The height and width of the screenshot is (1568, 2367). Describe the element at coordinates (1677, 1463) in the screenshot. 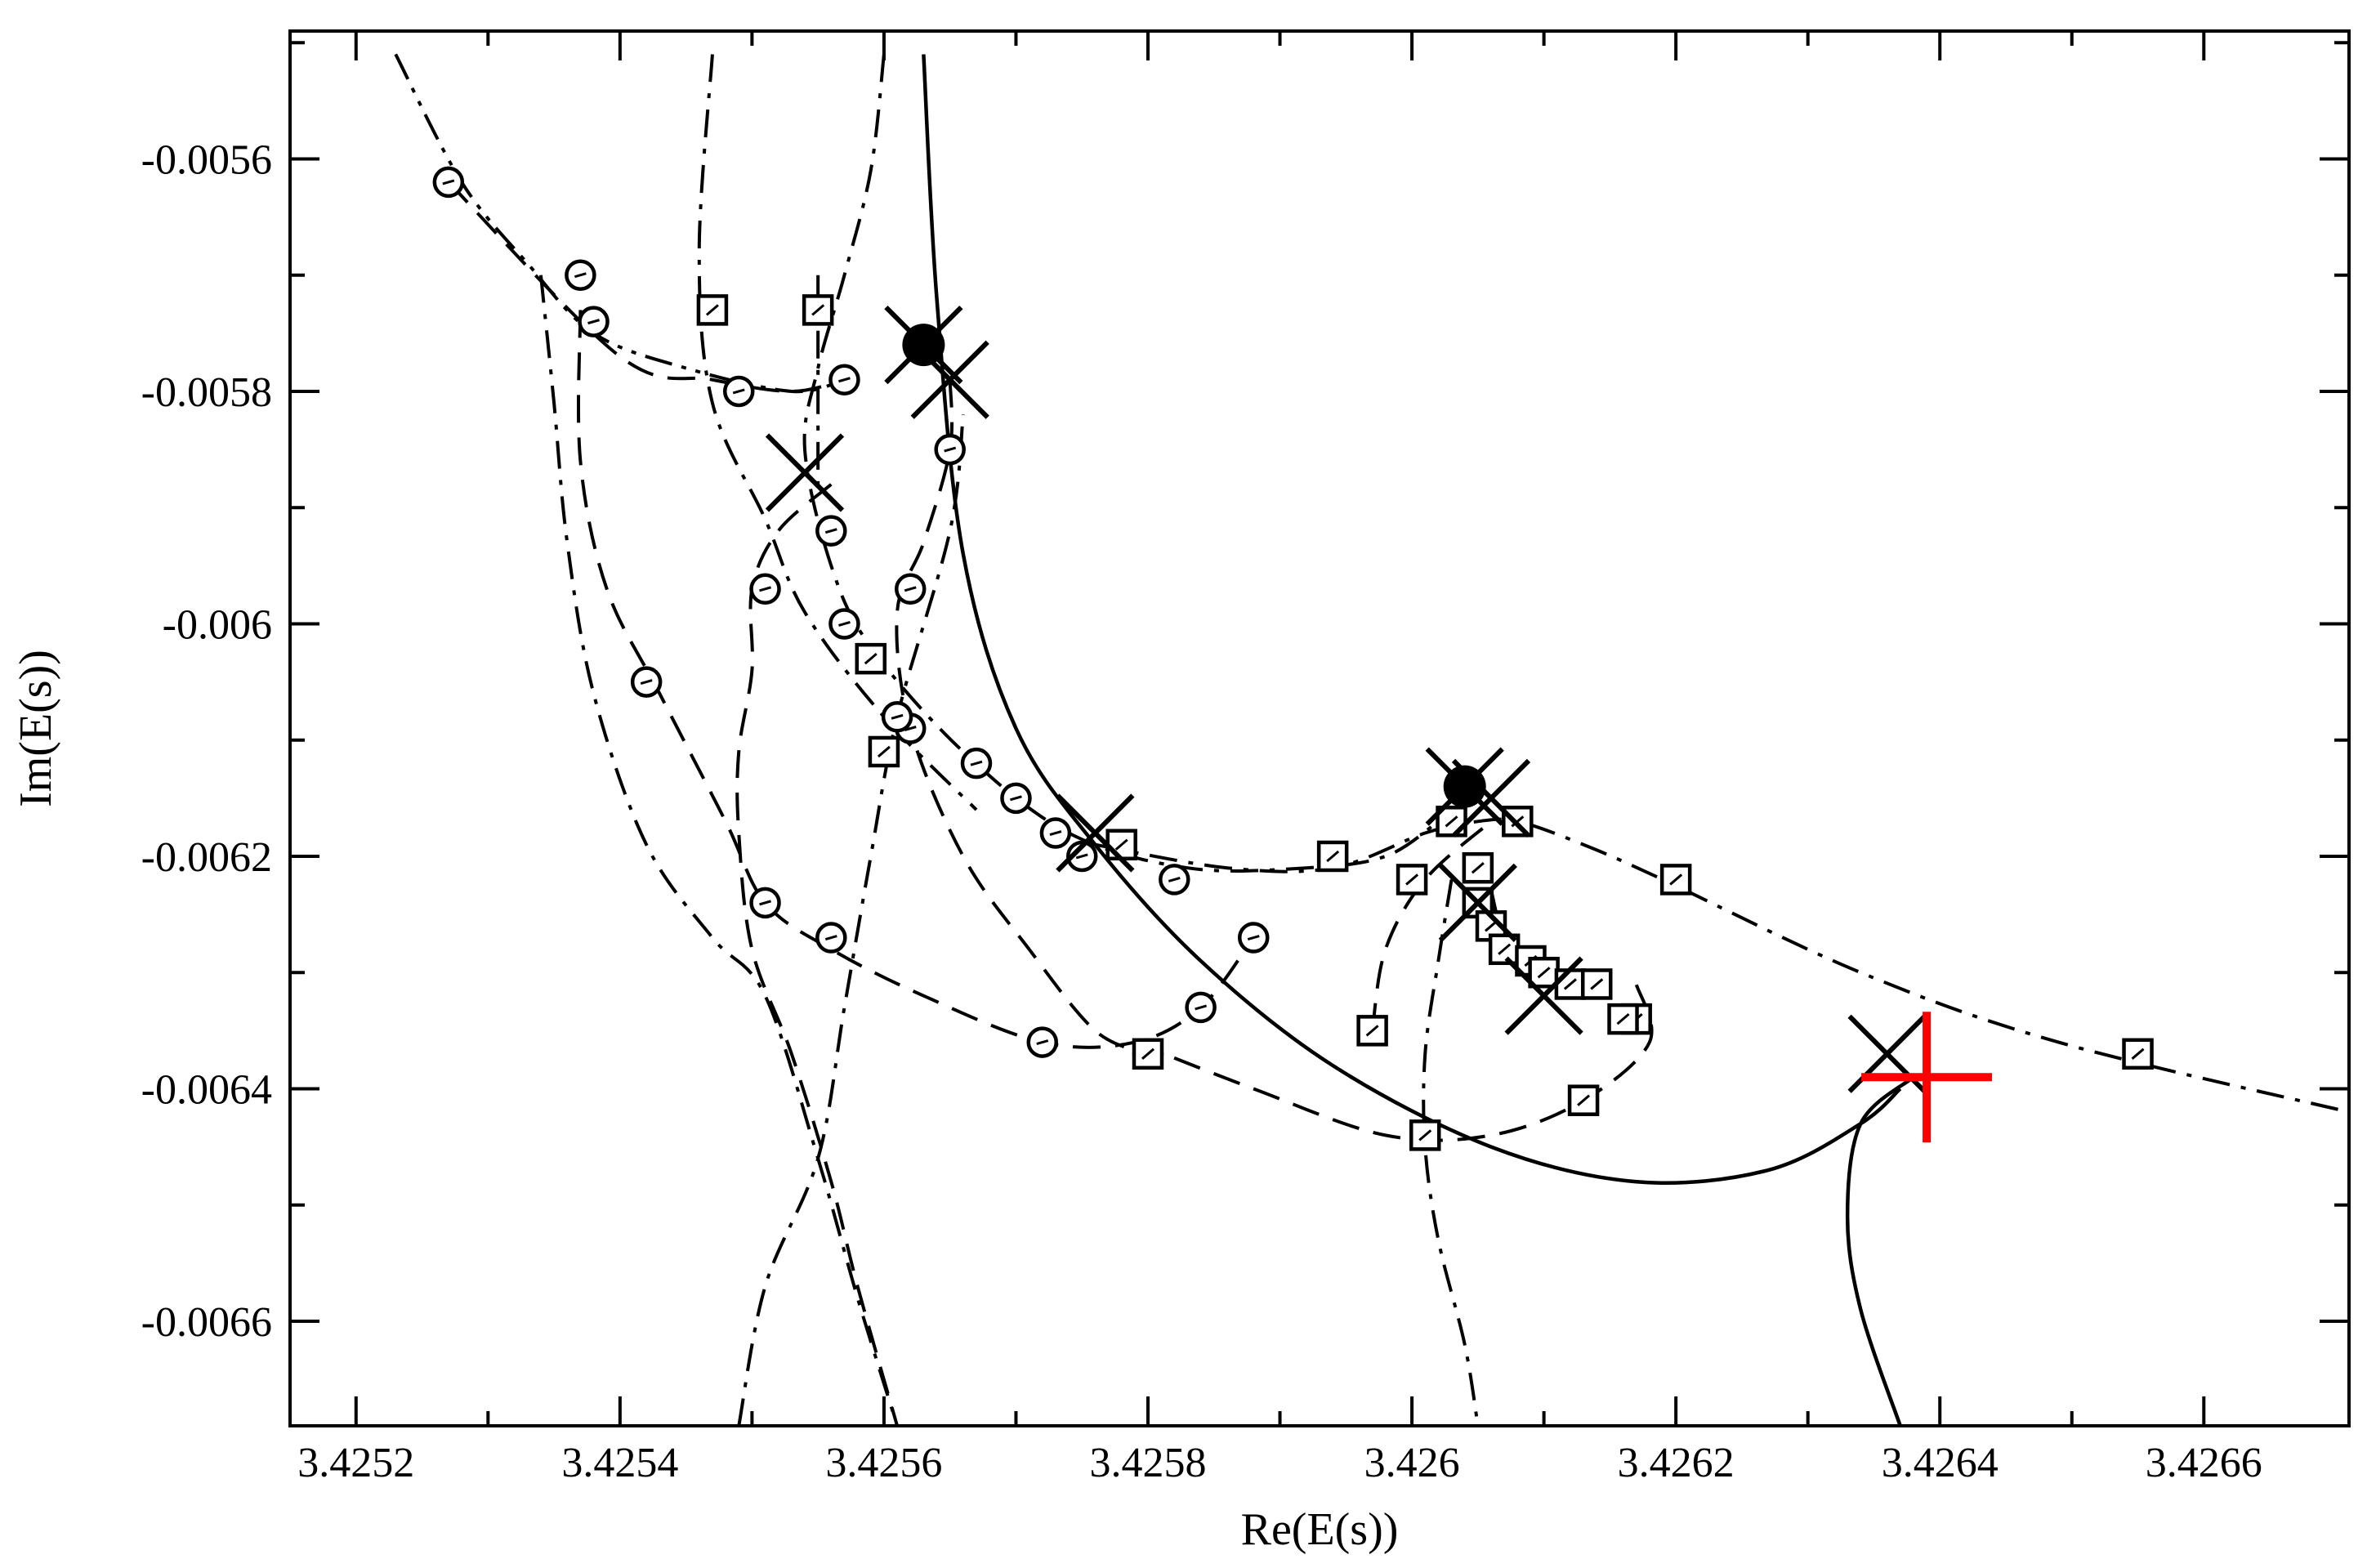

I see `x-tick-label-5: 3.4262` at that location.